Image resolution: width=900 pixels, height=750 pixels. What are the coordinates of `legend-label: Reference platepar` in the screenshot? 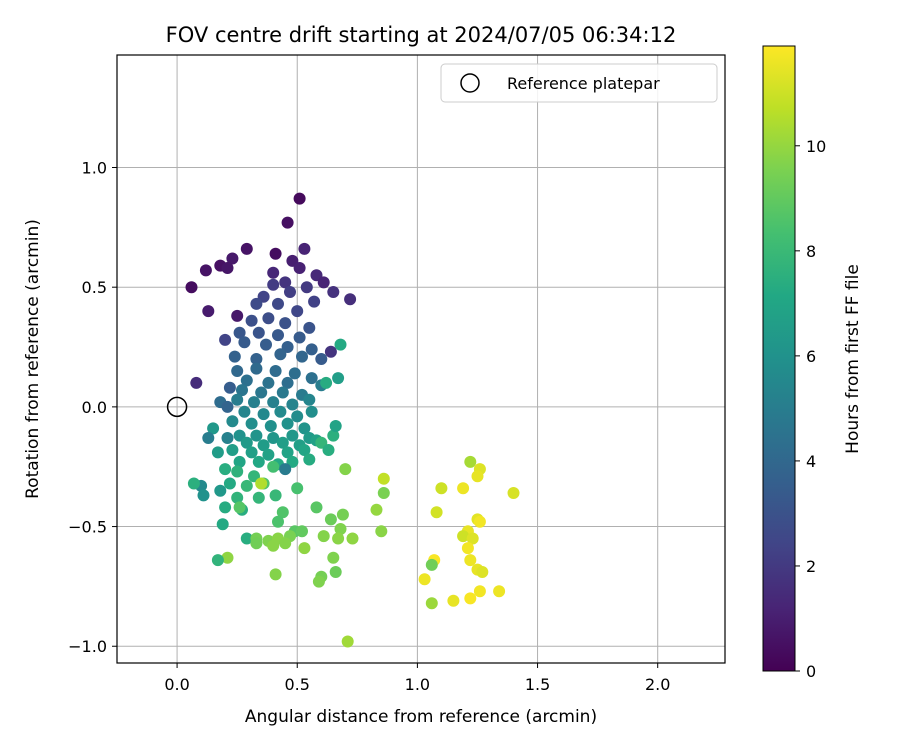 It's located at (583, 83).